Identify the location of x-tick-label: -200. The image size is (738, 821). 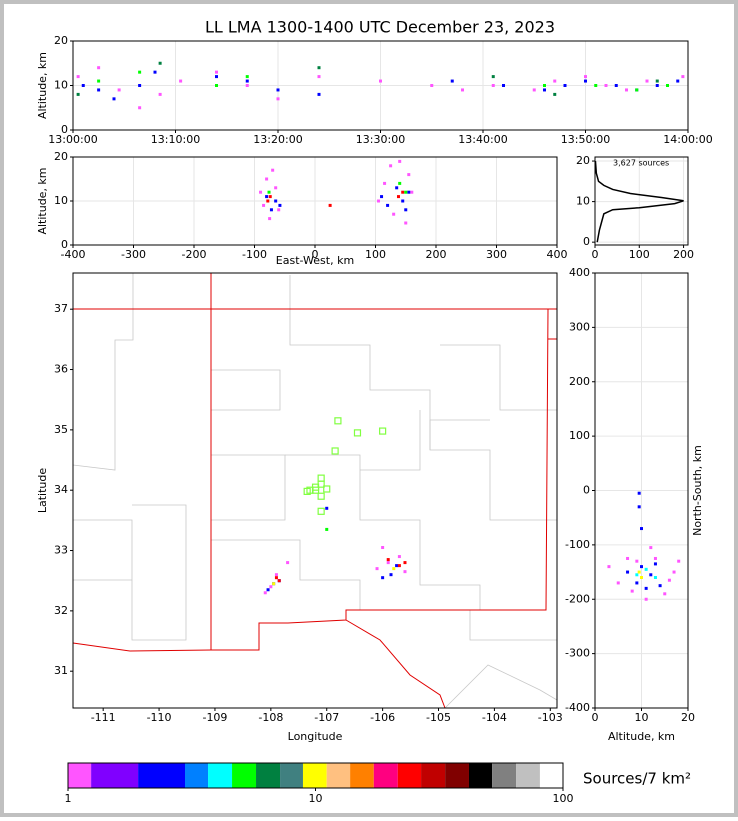
(194, 254).